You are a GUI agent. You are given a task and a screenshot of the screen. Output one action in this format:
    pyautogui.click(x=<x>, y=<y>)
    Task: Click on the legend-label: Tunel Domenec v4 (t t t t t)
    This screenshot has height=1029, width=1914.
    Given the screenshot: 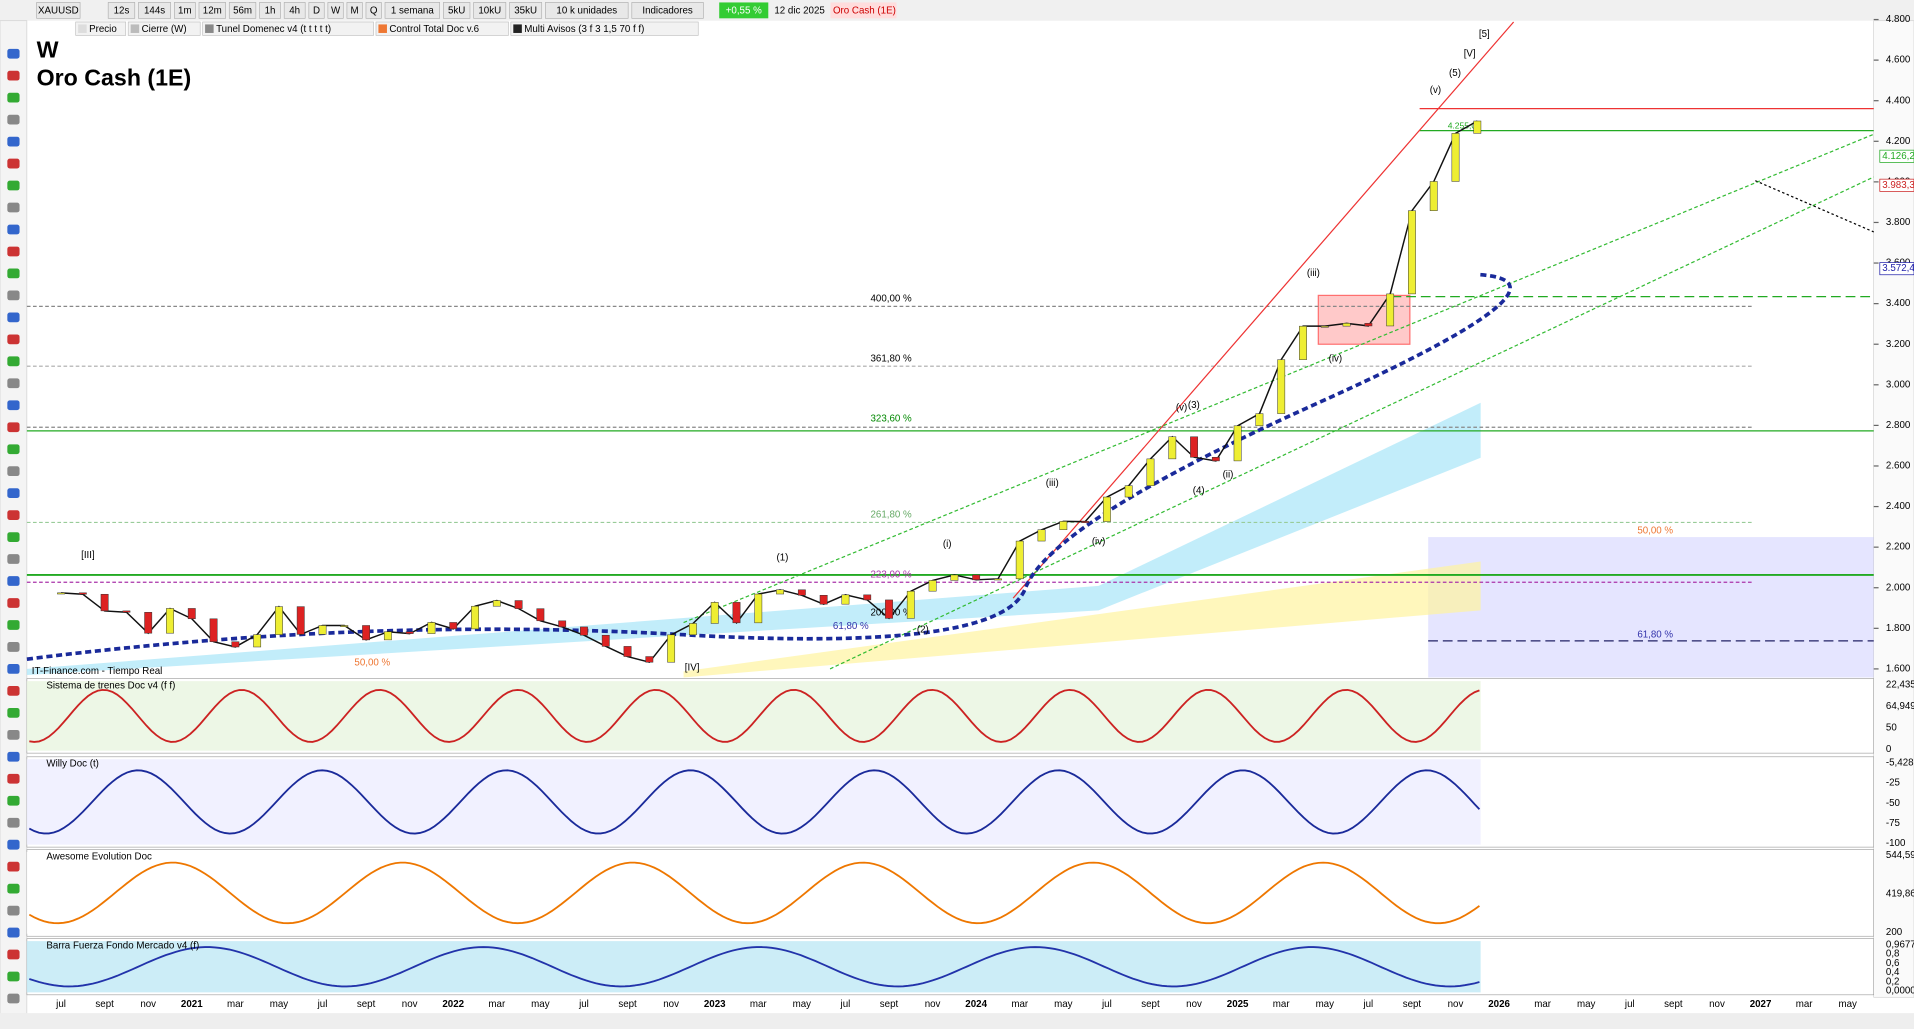 What is the action you would take?
    pyautogui.click(x=273, y=29)
    